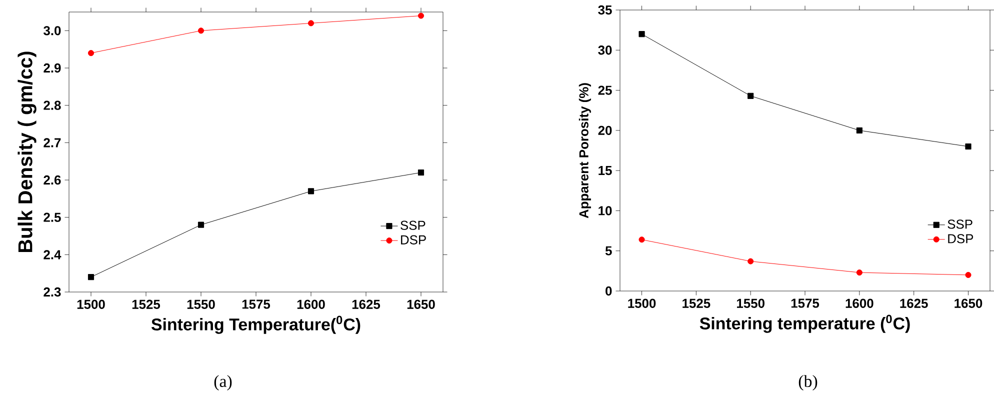 Image resolution: width=994 pixels, height=400 pixels. What do you see at coordinates (53, 255) in the screenshot?
I see `y-tick-label: 2.4` at bounding box center [53, 255].